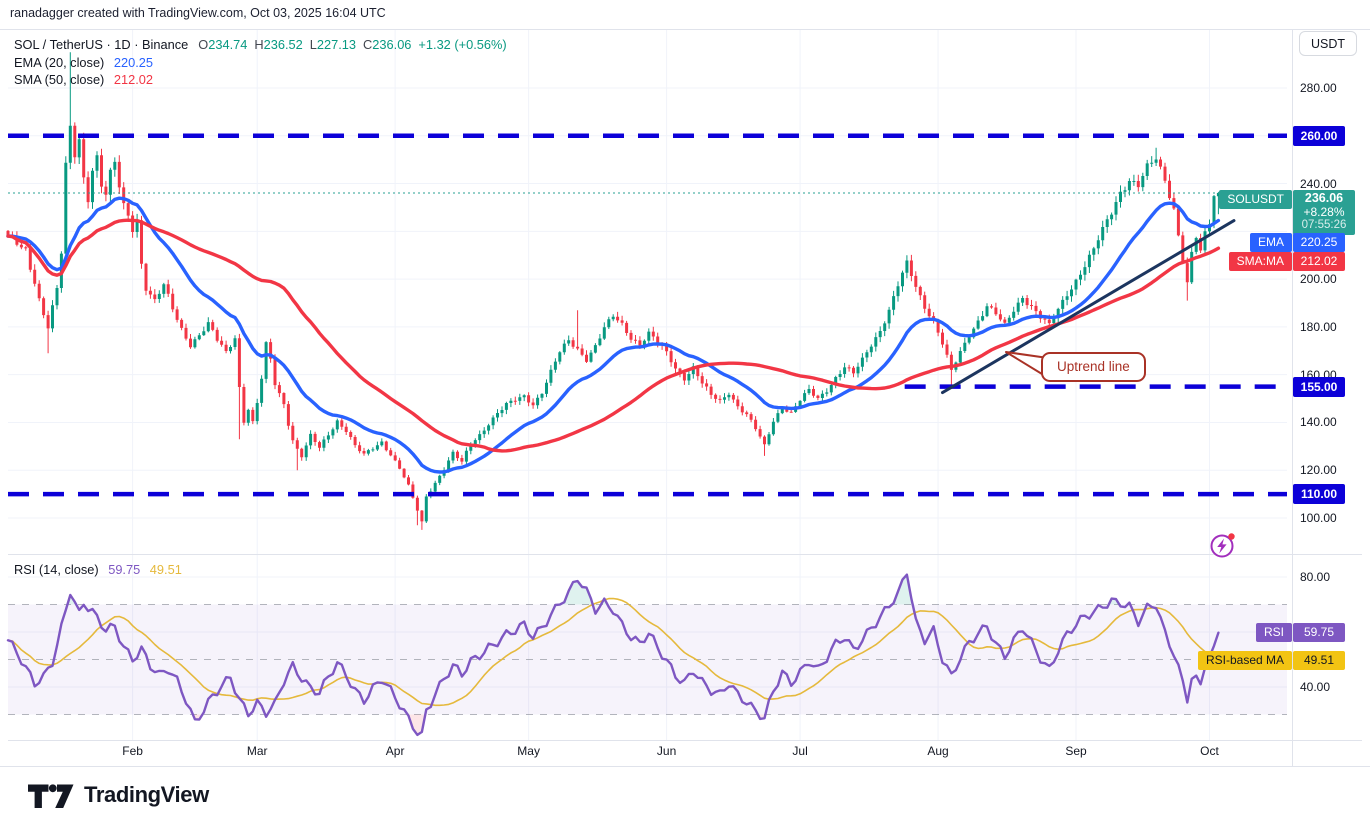 This screenshot has width=1370, height=826. What do you see at coordinates (1088, 307) in the screenshot?
I see `uptrend-trendline` at bounding box center [1088, 307].